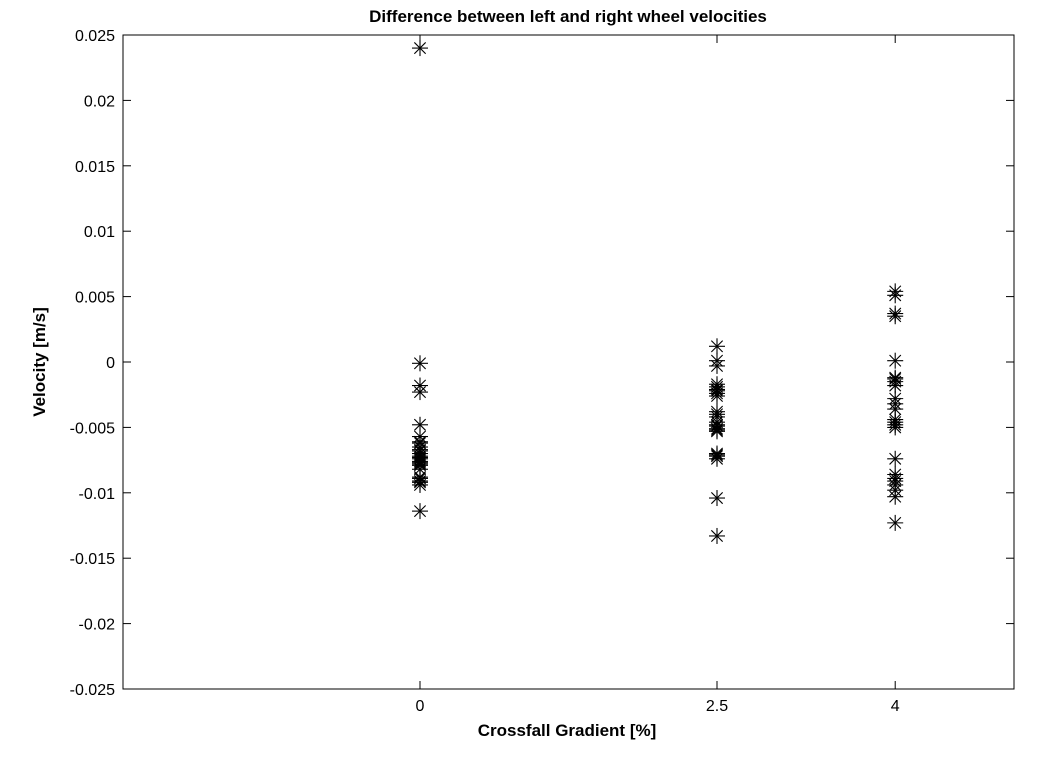 This screenshot has width=1044, height=763. What do you see at coordinates (92, 690) in the screenshot?
I see `y-tick-label: -0.025` at bounding box center [92, 690].